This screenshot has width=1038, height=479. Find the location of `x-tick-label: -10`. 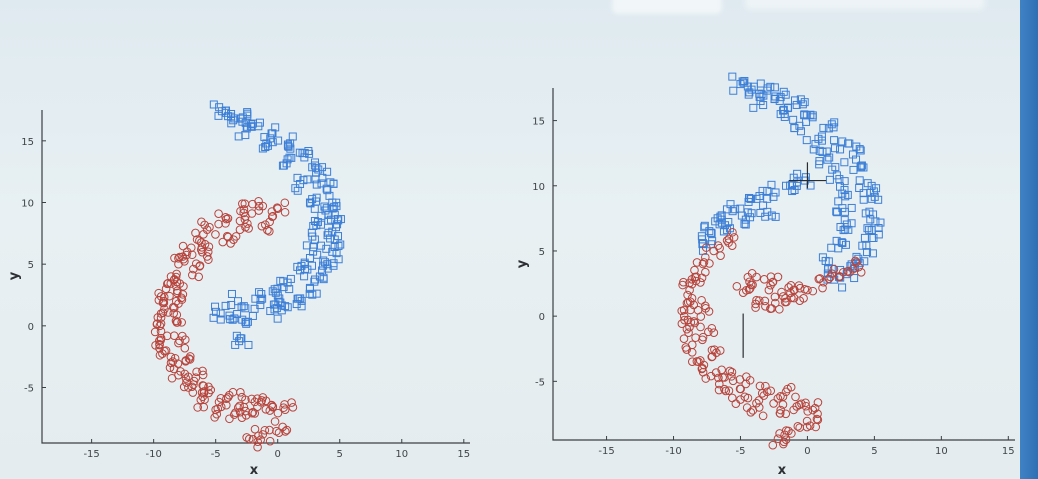

x-tick-label: -10 is located at coordinates (153, 454).